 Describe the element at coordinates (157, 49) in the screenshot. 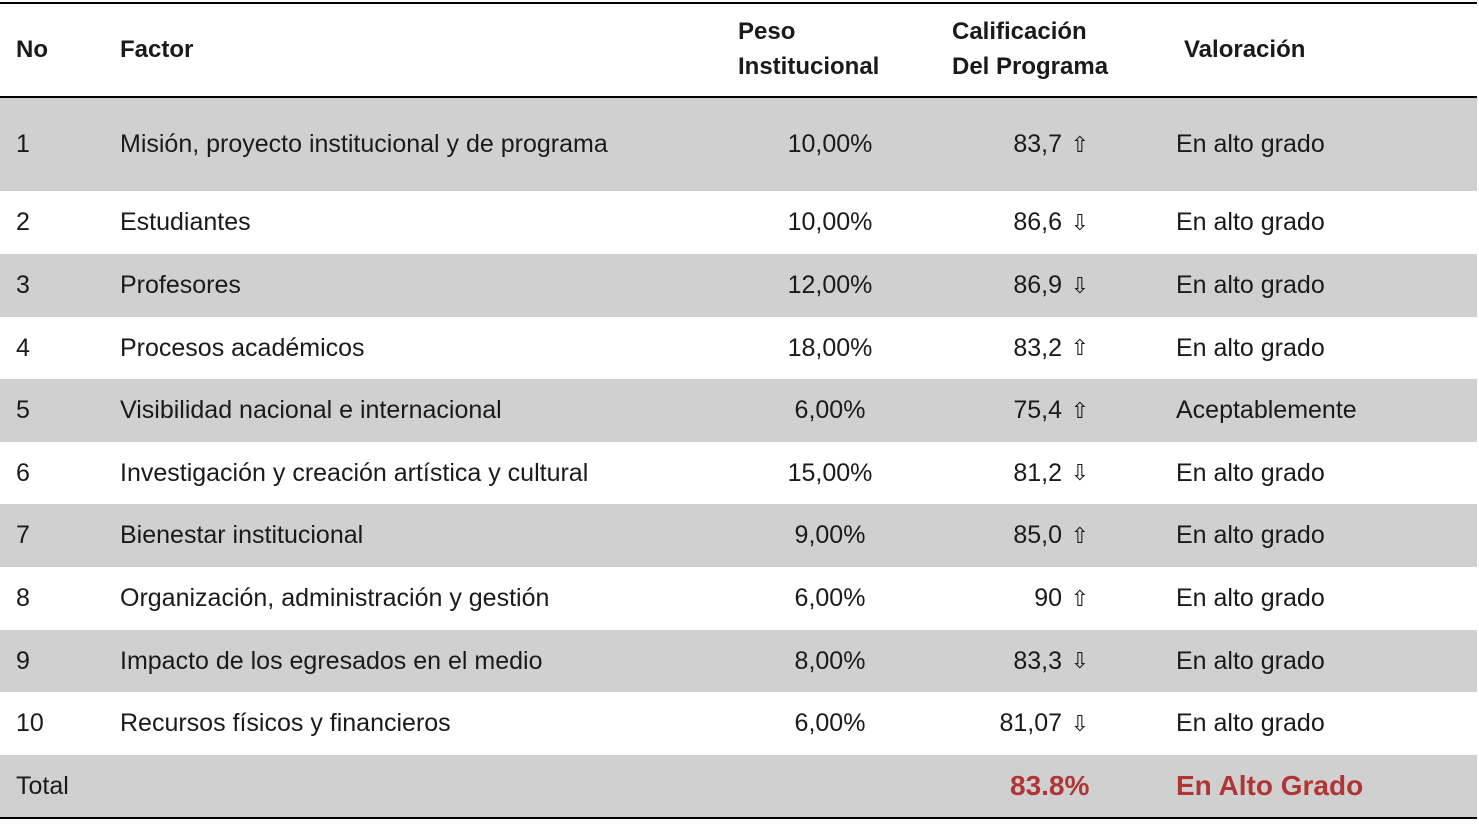

I see `header-factor: Factor` at that location.